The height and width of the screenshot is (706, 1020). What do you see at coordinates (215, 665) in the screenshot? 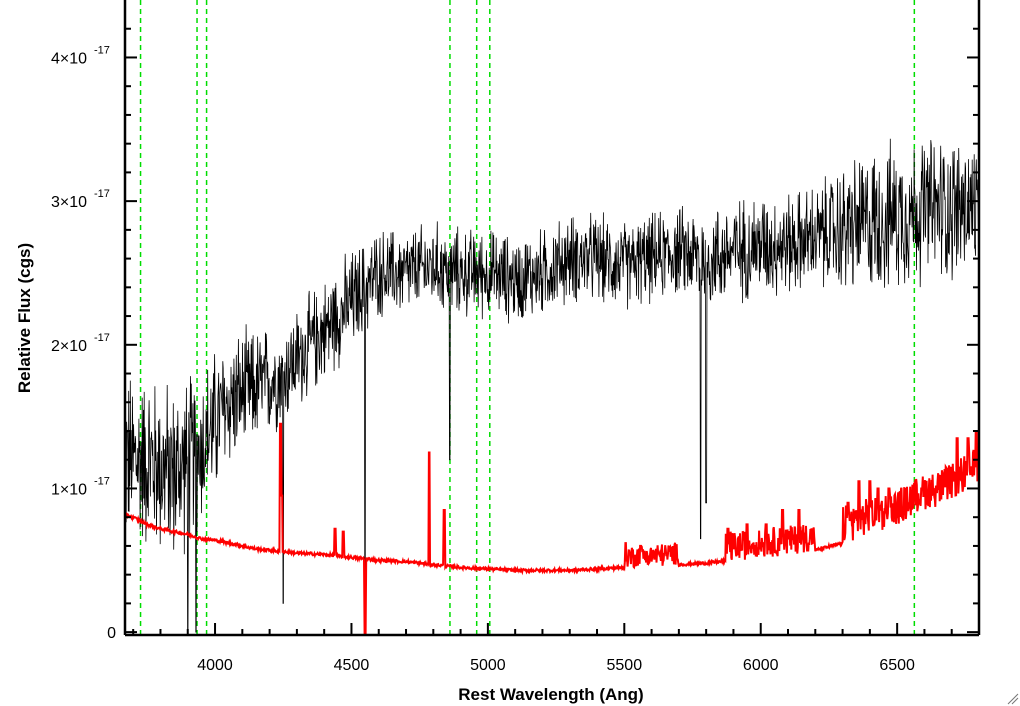
I see `x-tick-label: 4000` at bounding box center [215, 665].